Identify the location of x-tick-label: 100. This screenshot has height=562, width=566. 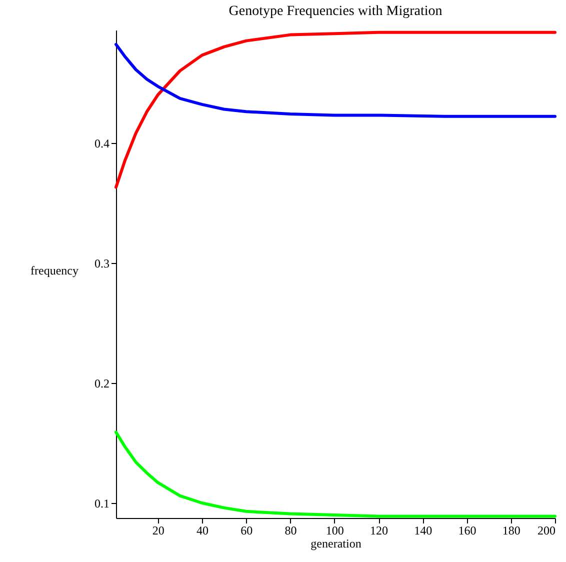
(335, 531).